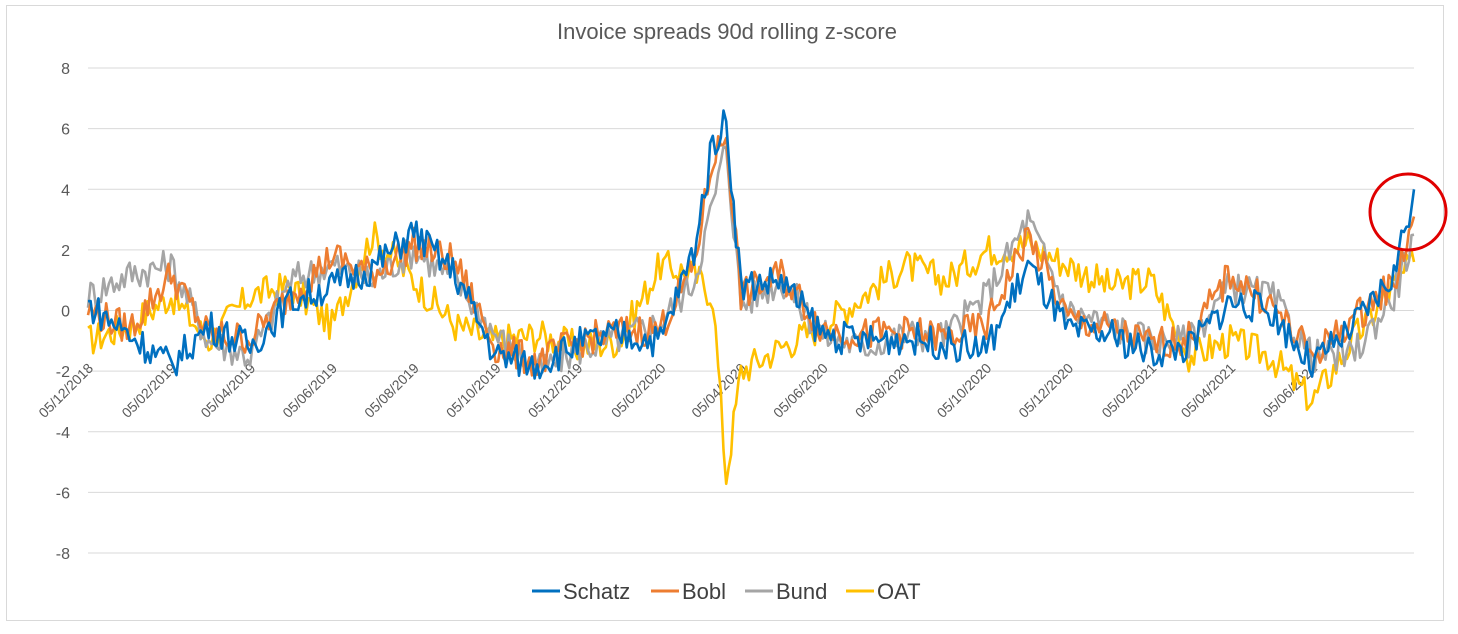  Describe the element at coordinates (727, 31) in the screenshot. I see `chart-title: Invoice spreads 90d rolling z-score` at that location.